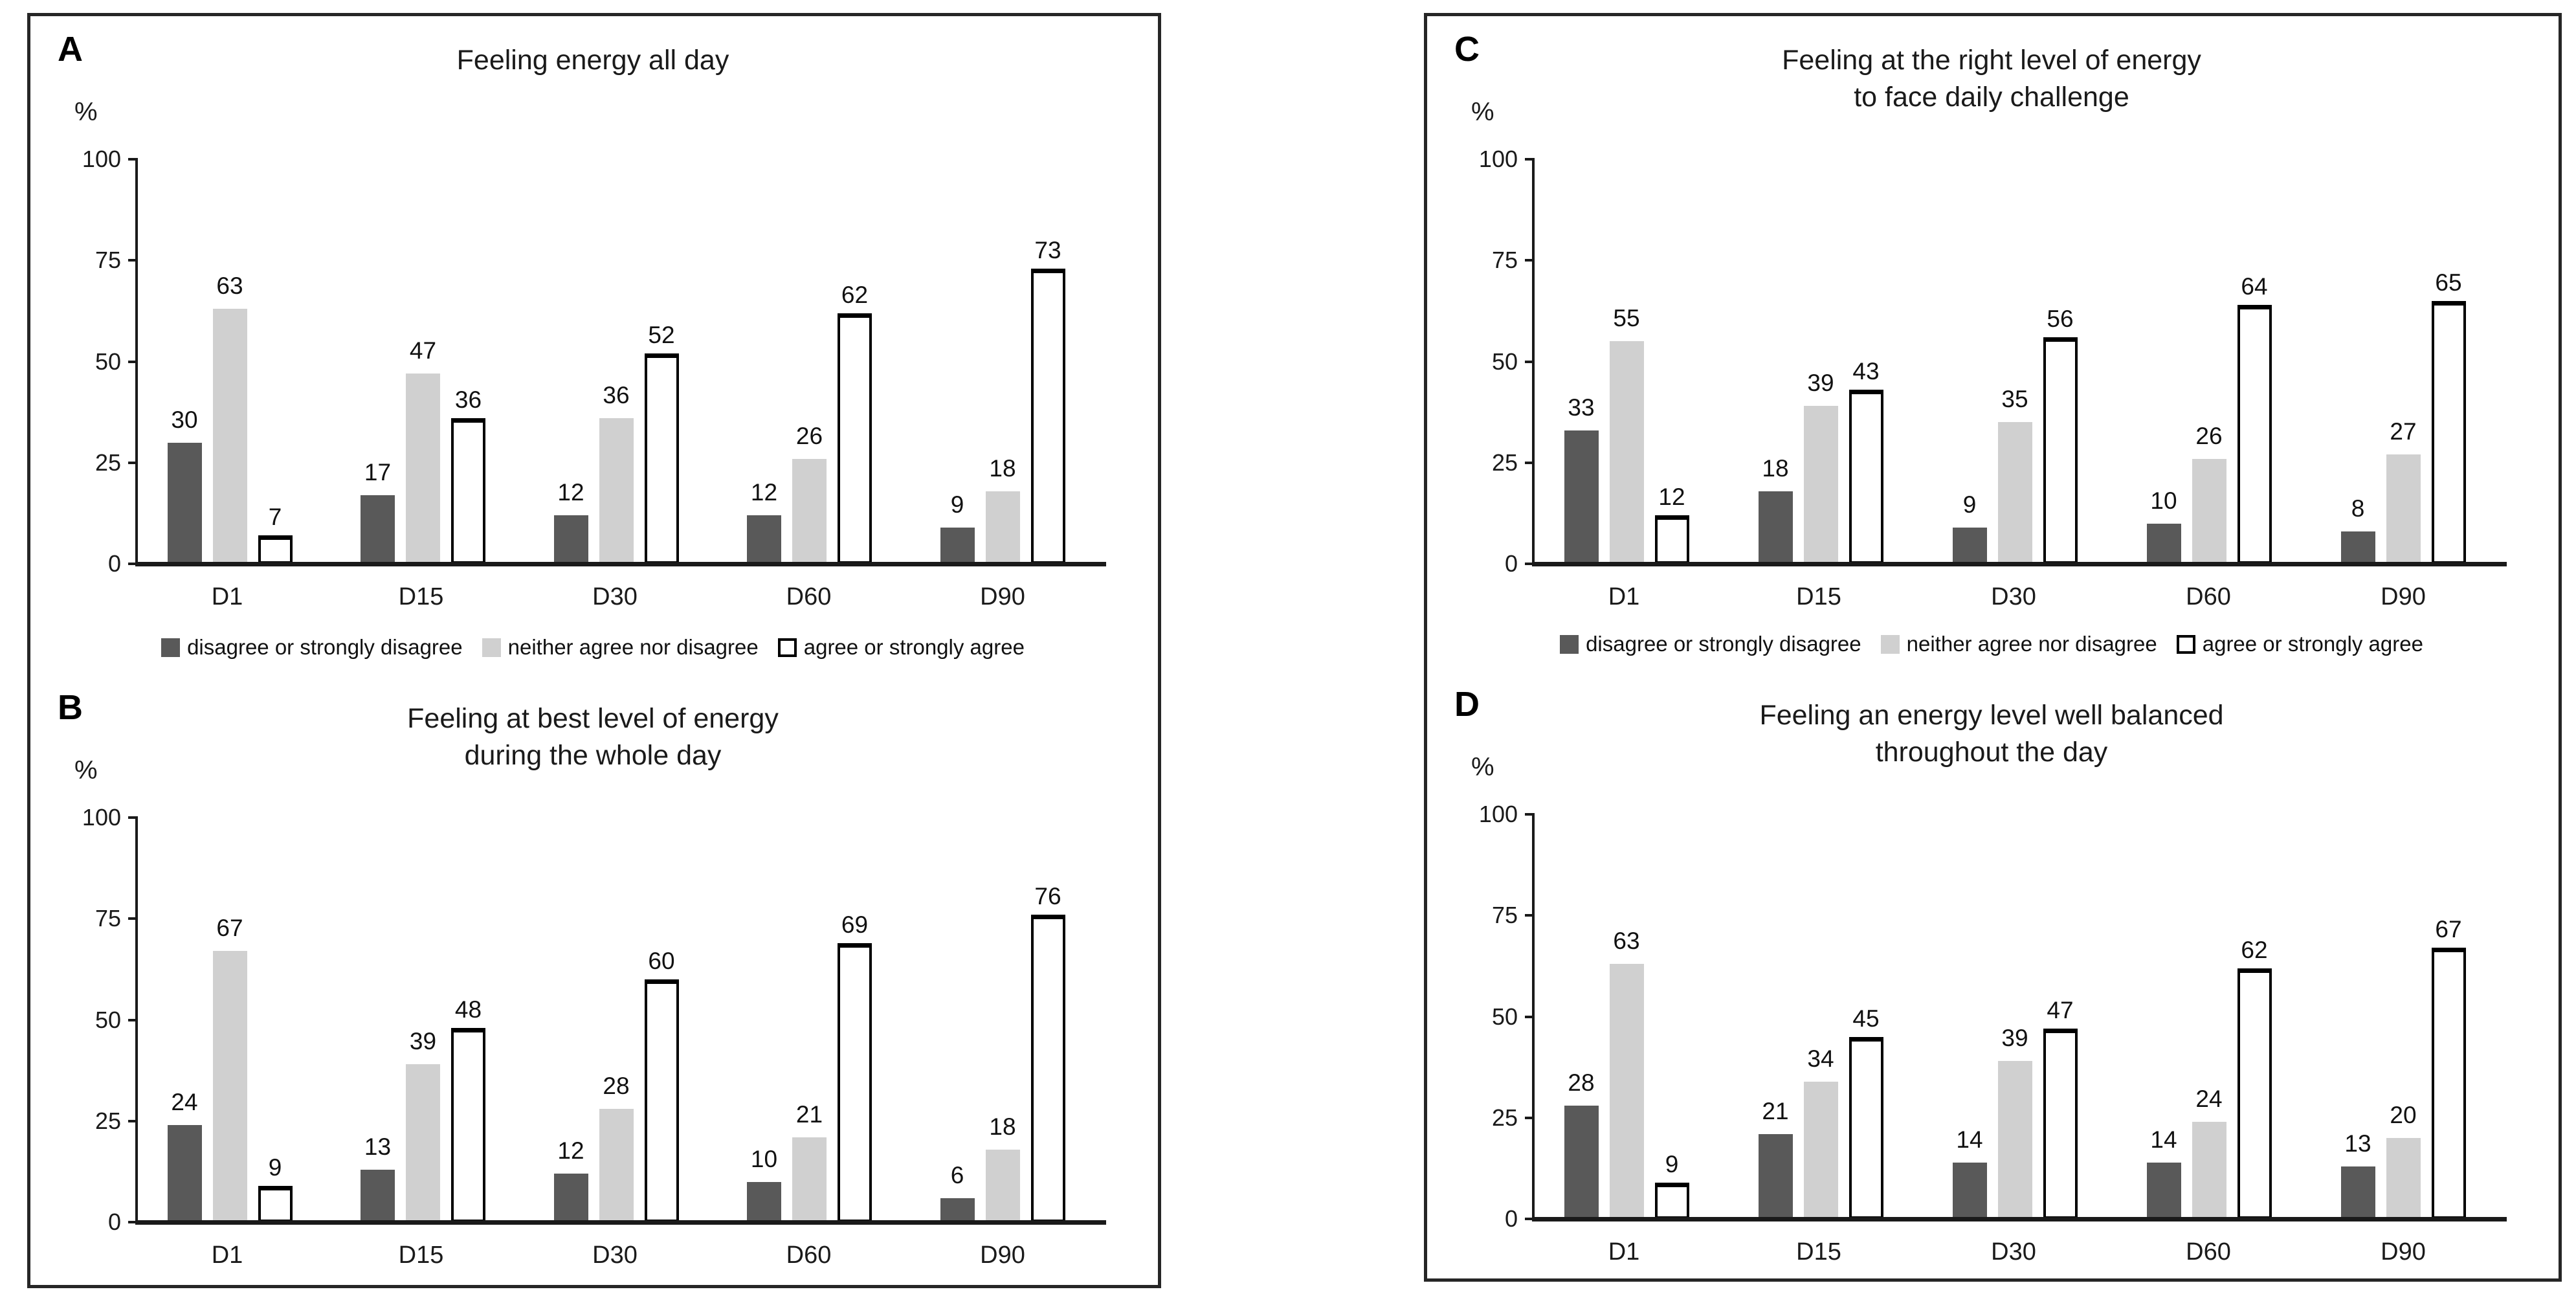 The image size is (2576, 1305). I want to click on bar-dark: 33, so click(1581, 479).